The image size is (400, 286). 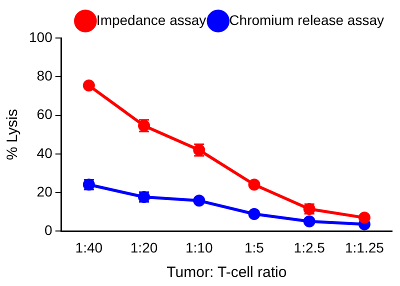 What do you see at coordinates (226, 273) in the screenshot?
I see `x-axis-title: Tumor: T-cell ratio` at bounding box center [226, 273].